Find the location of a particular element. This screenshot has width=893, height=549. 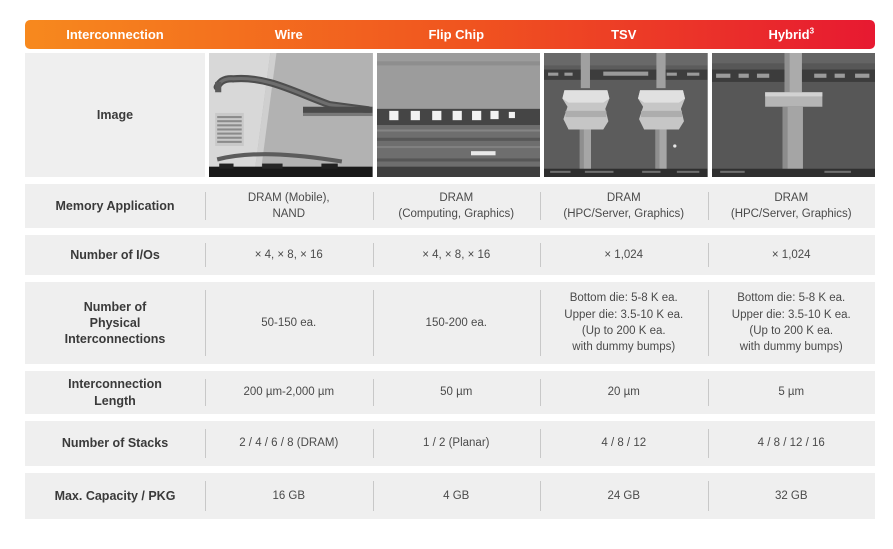

memory-application-wire: DRAM (Mobile), NAND is located at coordinates (289, 206).